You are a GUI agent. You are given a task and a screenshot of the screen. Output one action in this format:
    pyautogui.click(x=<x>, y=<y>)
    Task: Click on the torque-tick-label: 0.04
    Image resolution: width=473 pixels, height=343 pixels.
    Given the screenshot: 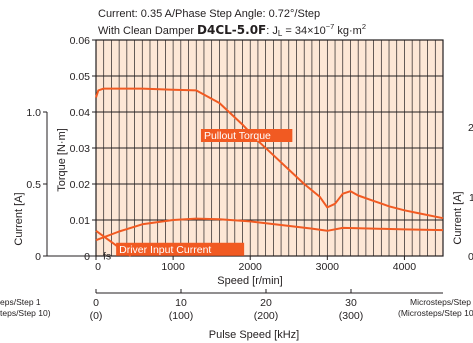 What is the action you would take?
    pyautogui.click(x=80, y=113)
    